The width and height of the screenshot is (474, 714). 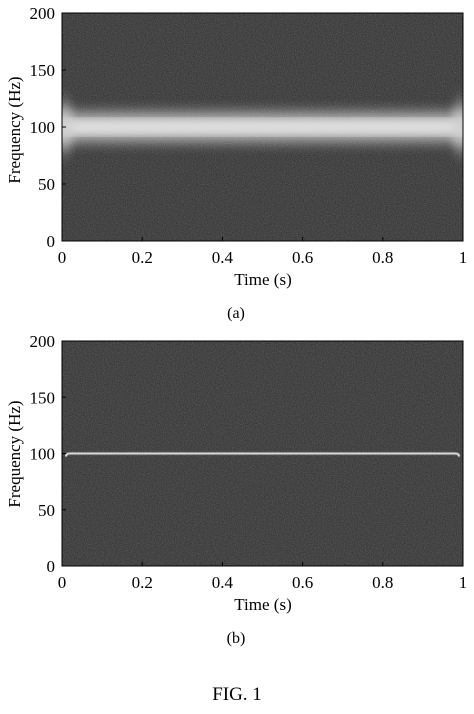 What do you see at coordinates (14, 129) in the screenshot?
I see `y-axis-label-a: Frequency (Hz)` at bounding box center [14, 129].